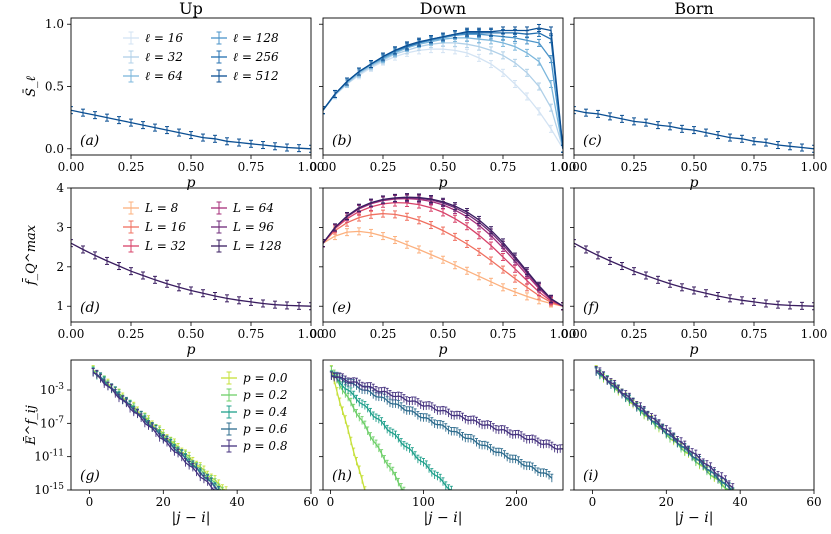 This screenshot has width=831, height=534. Describe the element at coordinates (164, 38) in the screenshot. I see `legend-entry: ℓ = 16` at that location.